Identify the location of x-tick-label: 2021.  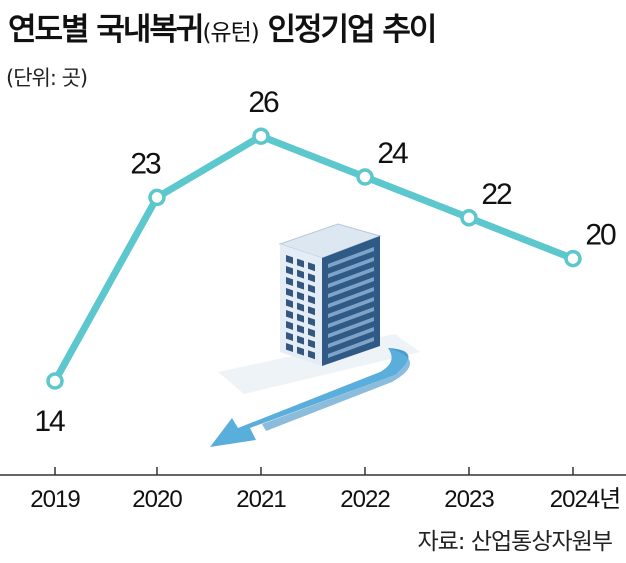
(261, 499).